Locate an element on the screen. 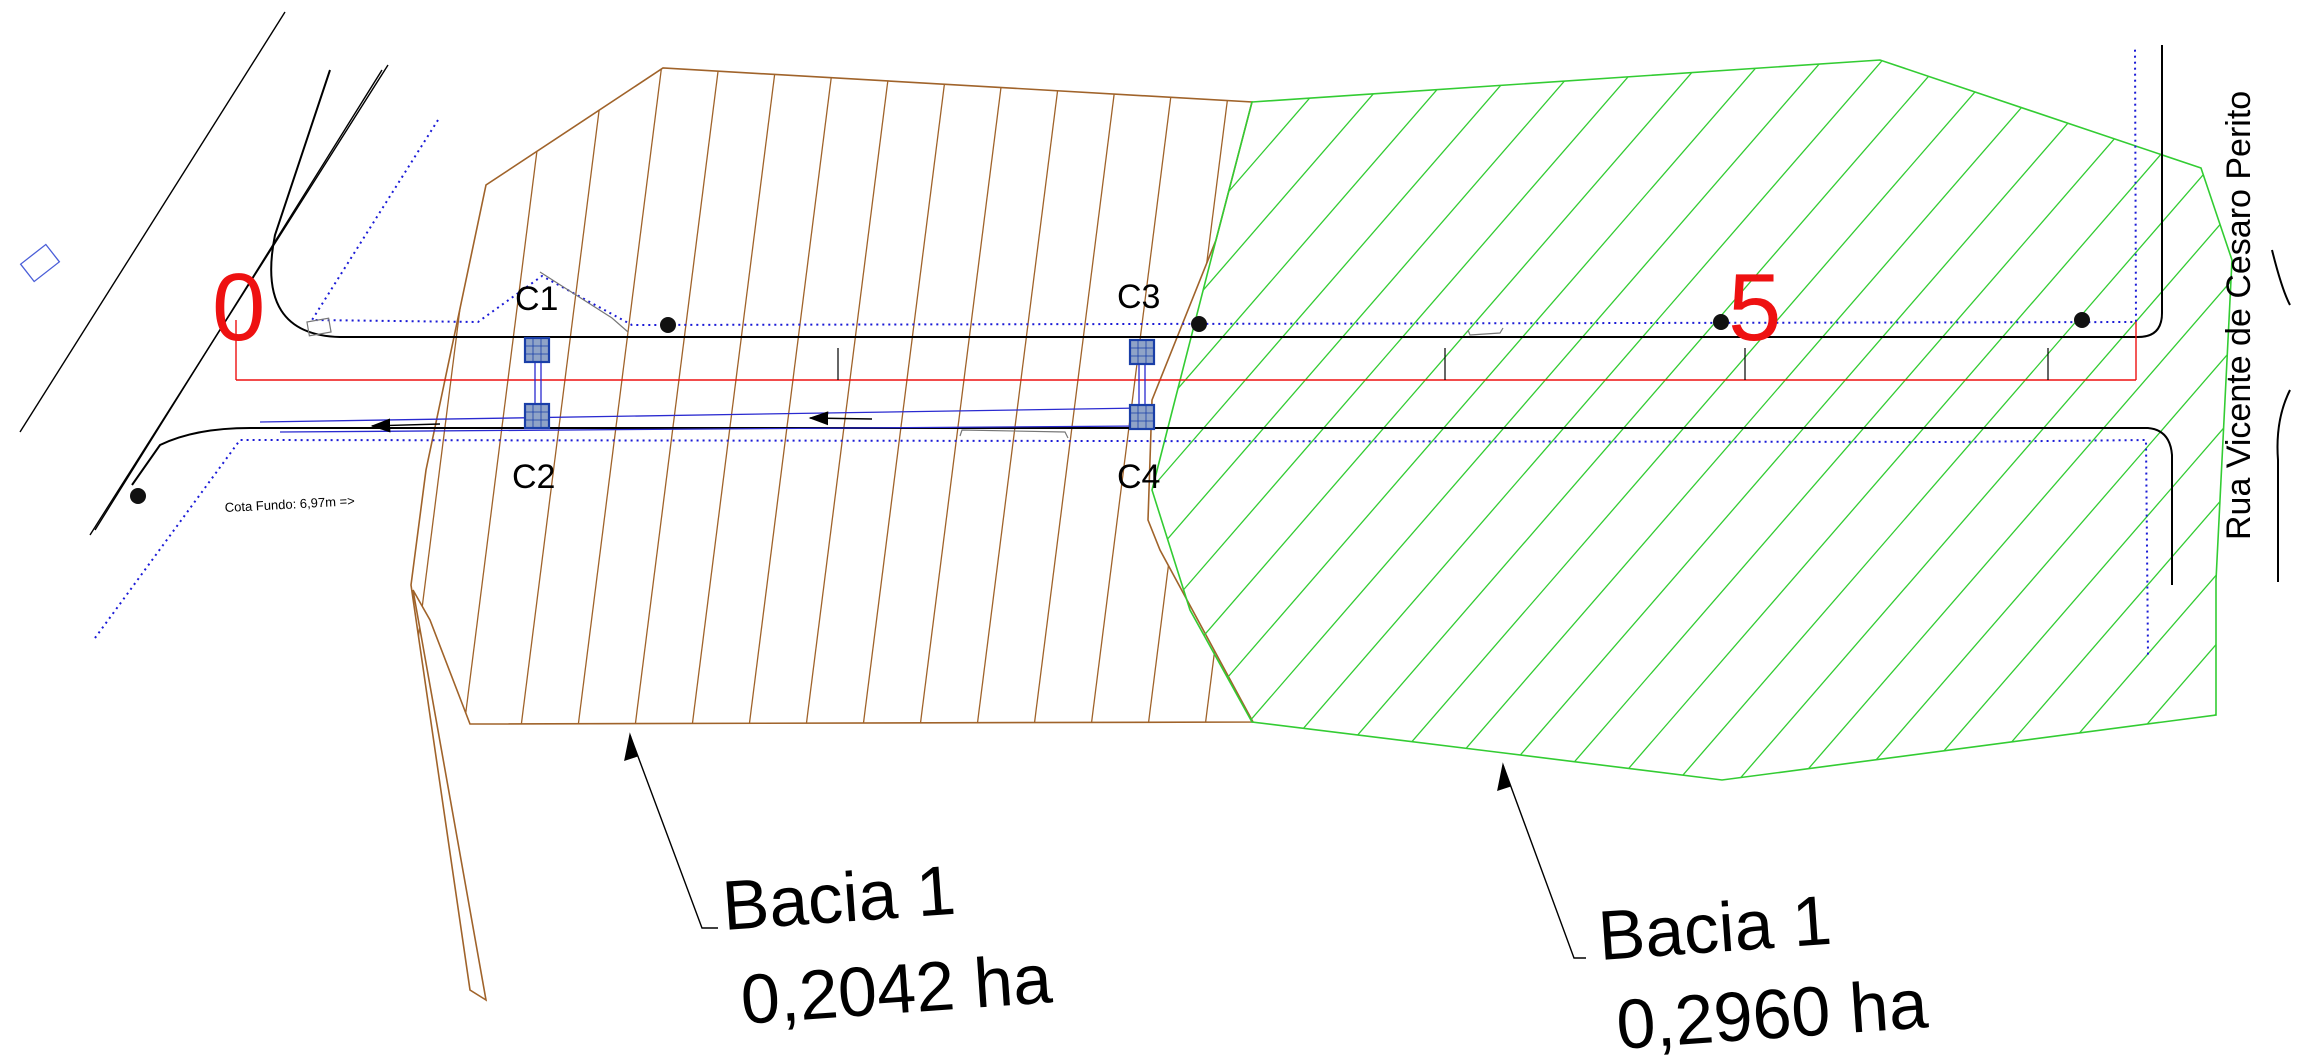 This screenshot has width=2303, height=1061. label-c4: C4 is located at coordinates (1138, 477).